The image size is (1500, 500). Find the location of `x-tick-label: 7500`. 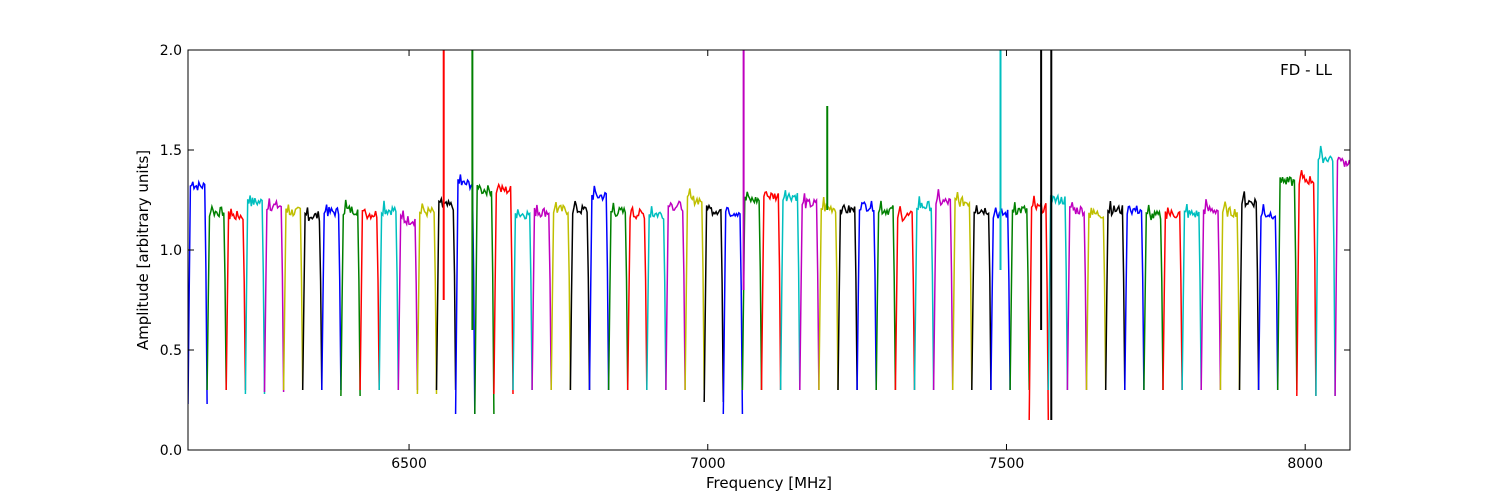

x-tick-label: 7500 is located at coordinates (1007, 464).